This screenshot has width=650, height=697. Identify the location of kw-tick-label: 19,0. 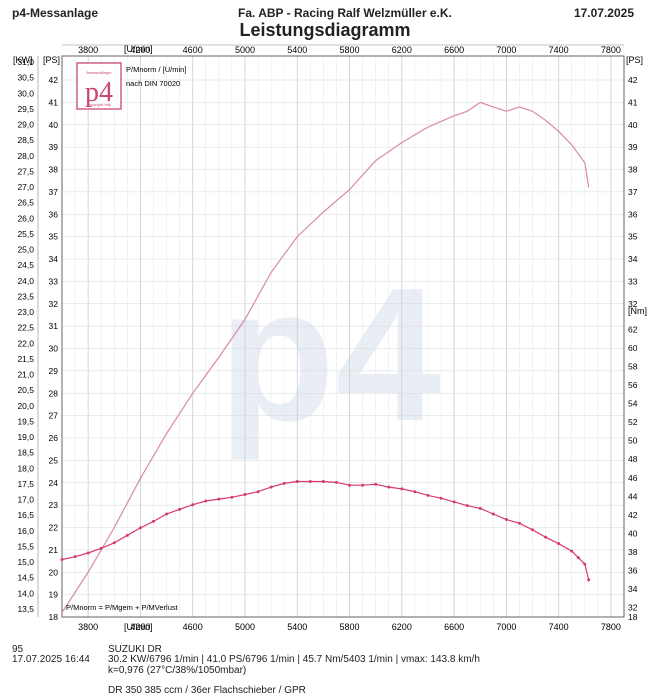
(25, 437).